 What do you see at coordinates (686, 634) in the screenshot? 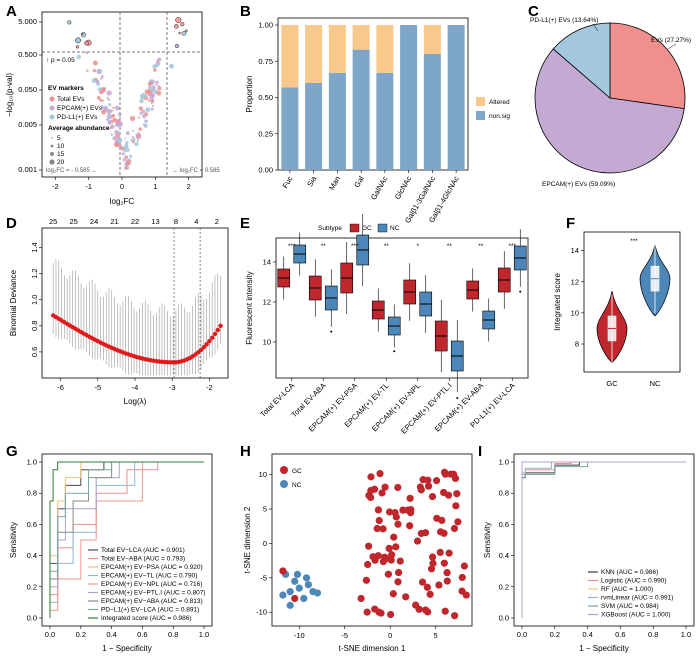
I see `roc-x-tick-label: 1.0` at bounding box center [686, 634].